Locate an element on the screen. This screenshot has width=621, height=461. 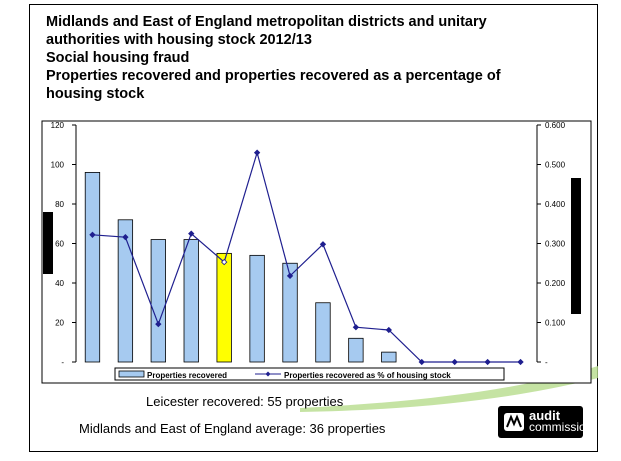
right-tick-label: 0.300 is located at coordinates (555, 244).